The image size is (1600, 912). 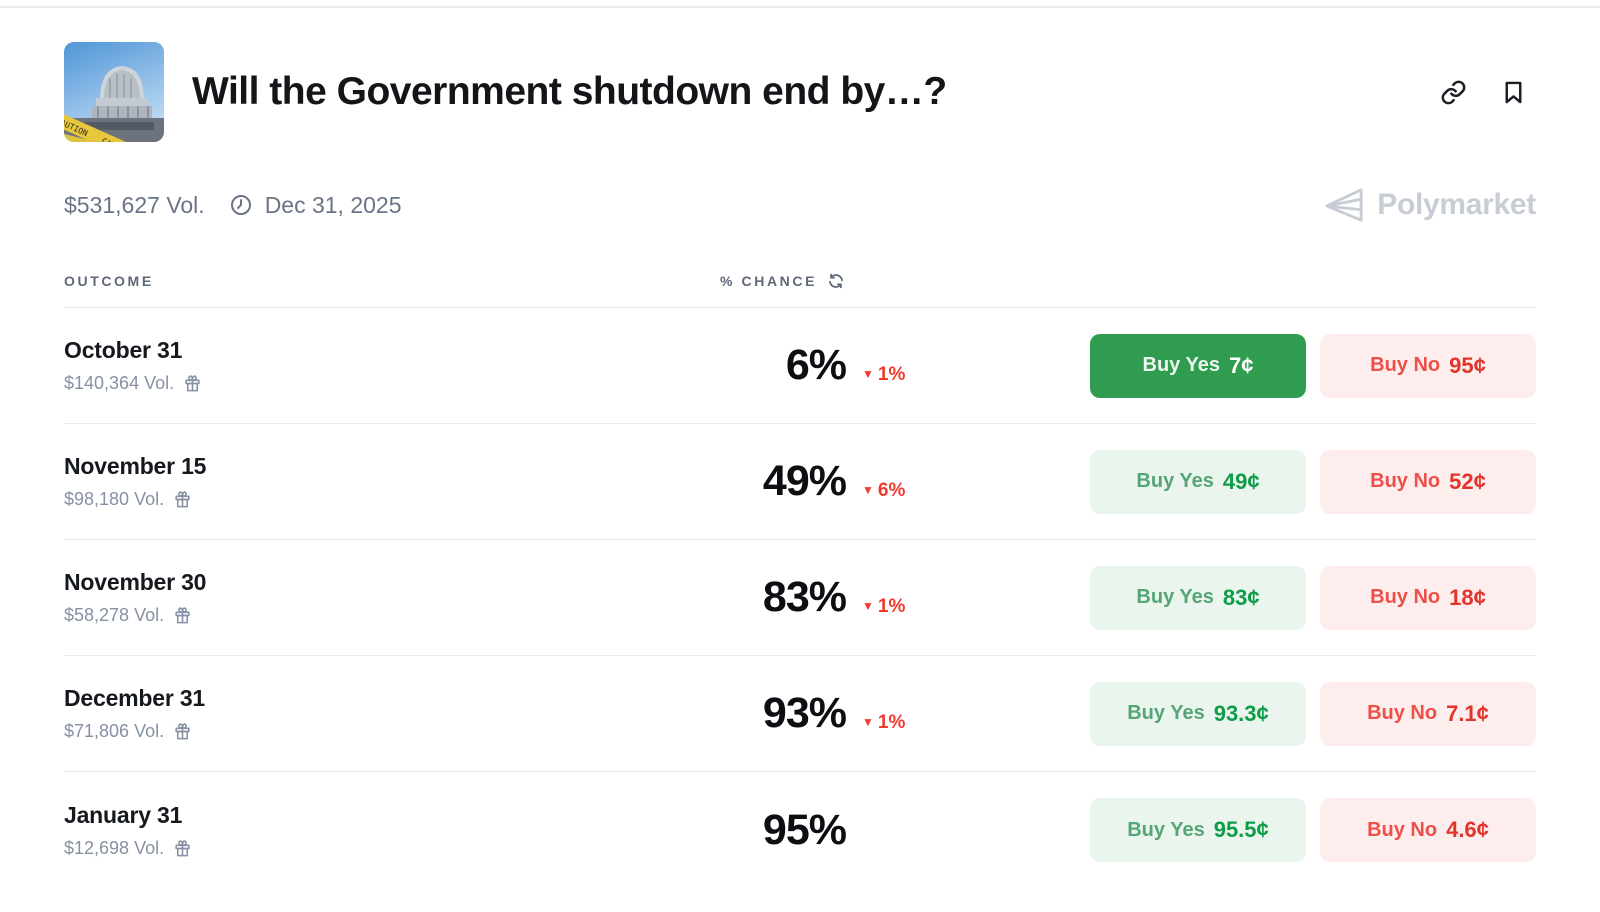 I want to click on copy-link-icon, so click(x=1453, y=92).